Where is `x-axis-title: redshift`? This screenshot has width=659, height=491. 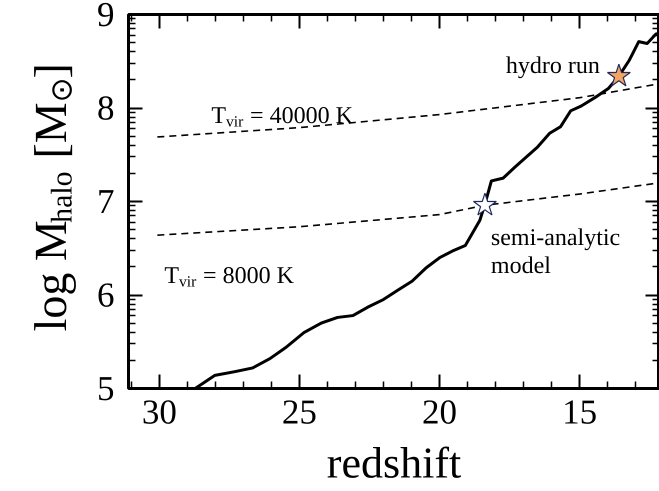 x-axis-title: redshift is located at coordinates (394, 463).